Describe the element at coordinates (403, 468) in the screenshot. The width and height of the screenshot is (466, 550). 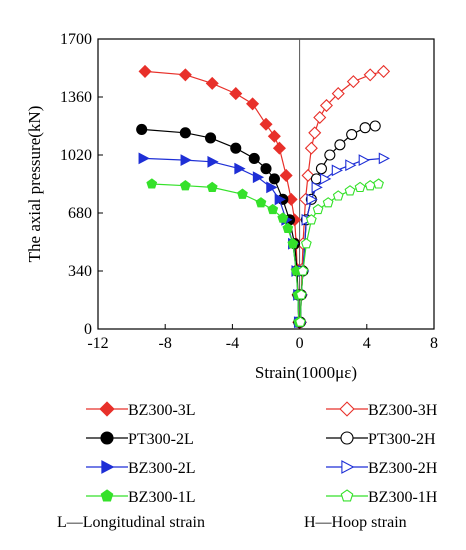
I see `legend-label: BZ300-2H` at that location.